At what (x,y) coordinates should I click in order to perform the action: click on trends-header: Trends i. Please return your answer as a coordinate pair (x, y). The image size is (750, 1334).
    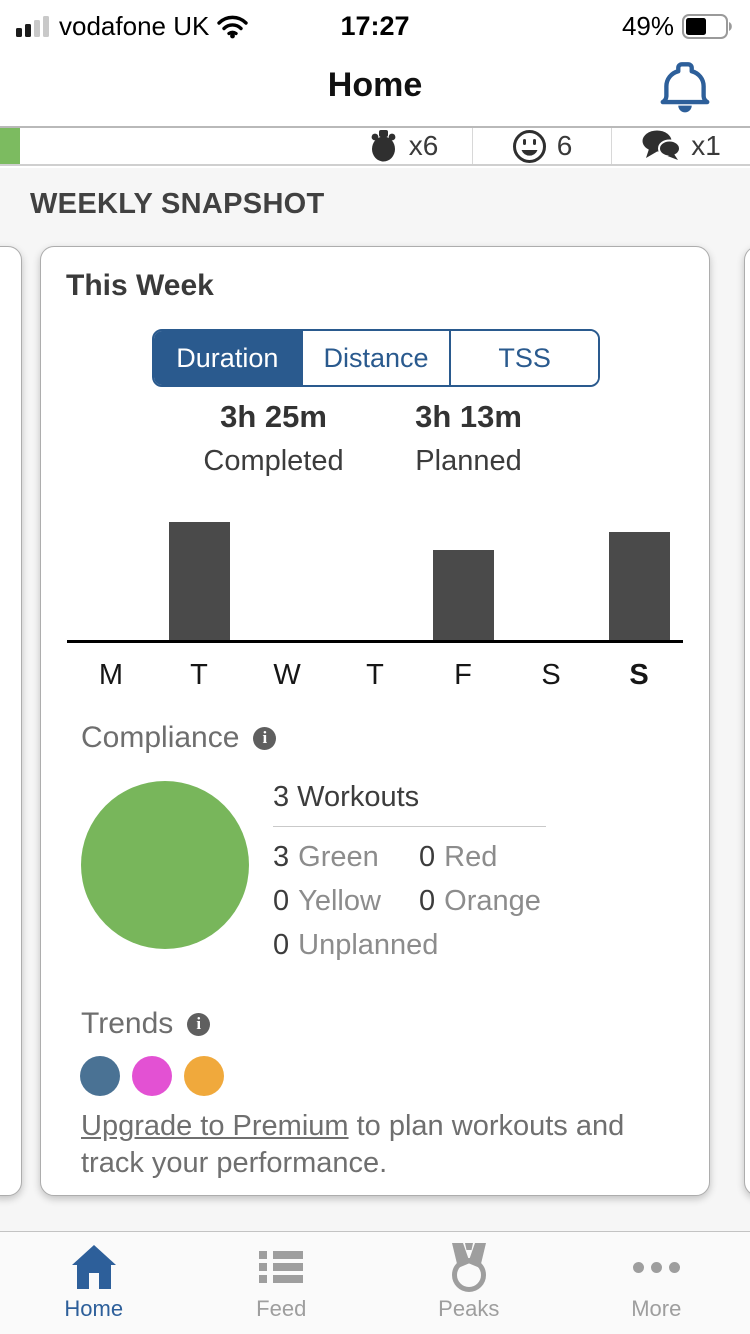
    Looking at the image, I should click on (146, 1024).